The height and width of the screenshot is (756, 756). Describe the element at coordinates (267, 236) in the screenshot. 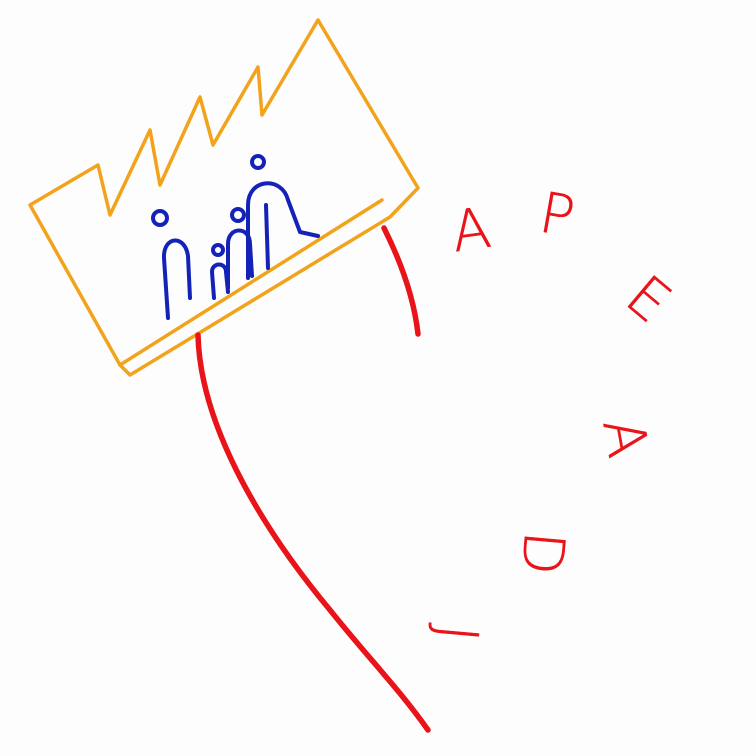

I see `figure-4-leg` at that location.